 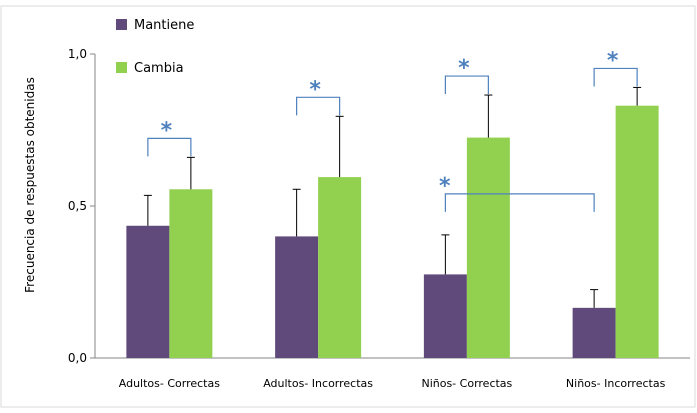 I want to click on y-tick-labels: 0,0 0,5 1,0, so click(x=77, y=206).